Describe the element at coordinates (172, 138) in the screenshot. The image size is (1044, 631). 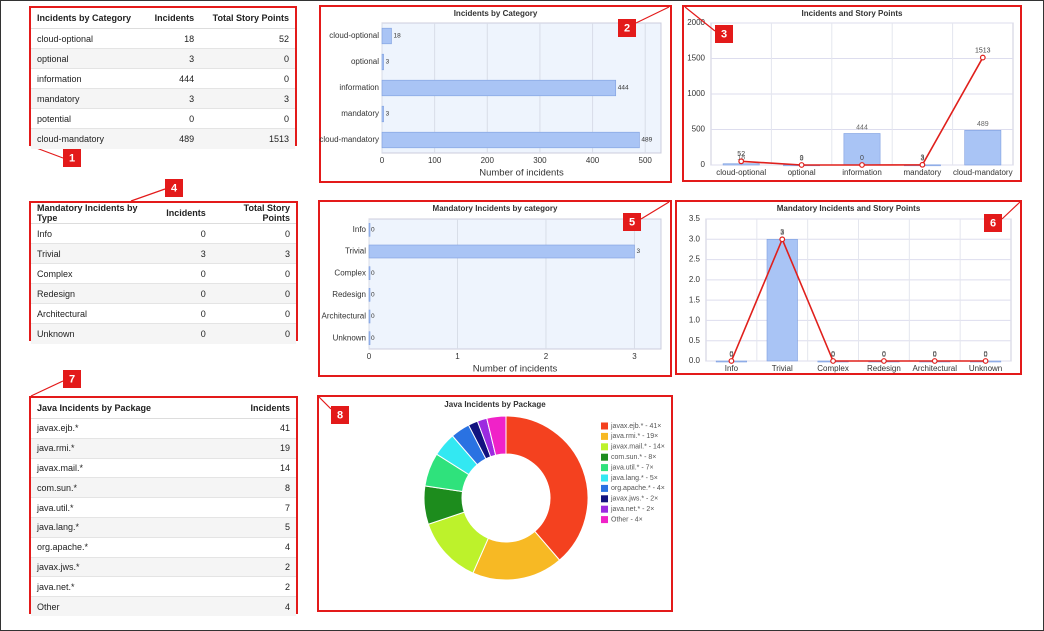
I see `table-cell: 489` at that location.